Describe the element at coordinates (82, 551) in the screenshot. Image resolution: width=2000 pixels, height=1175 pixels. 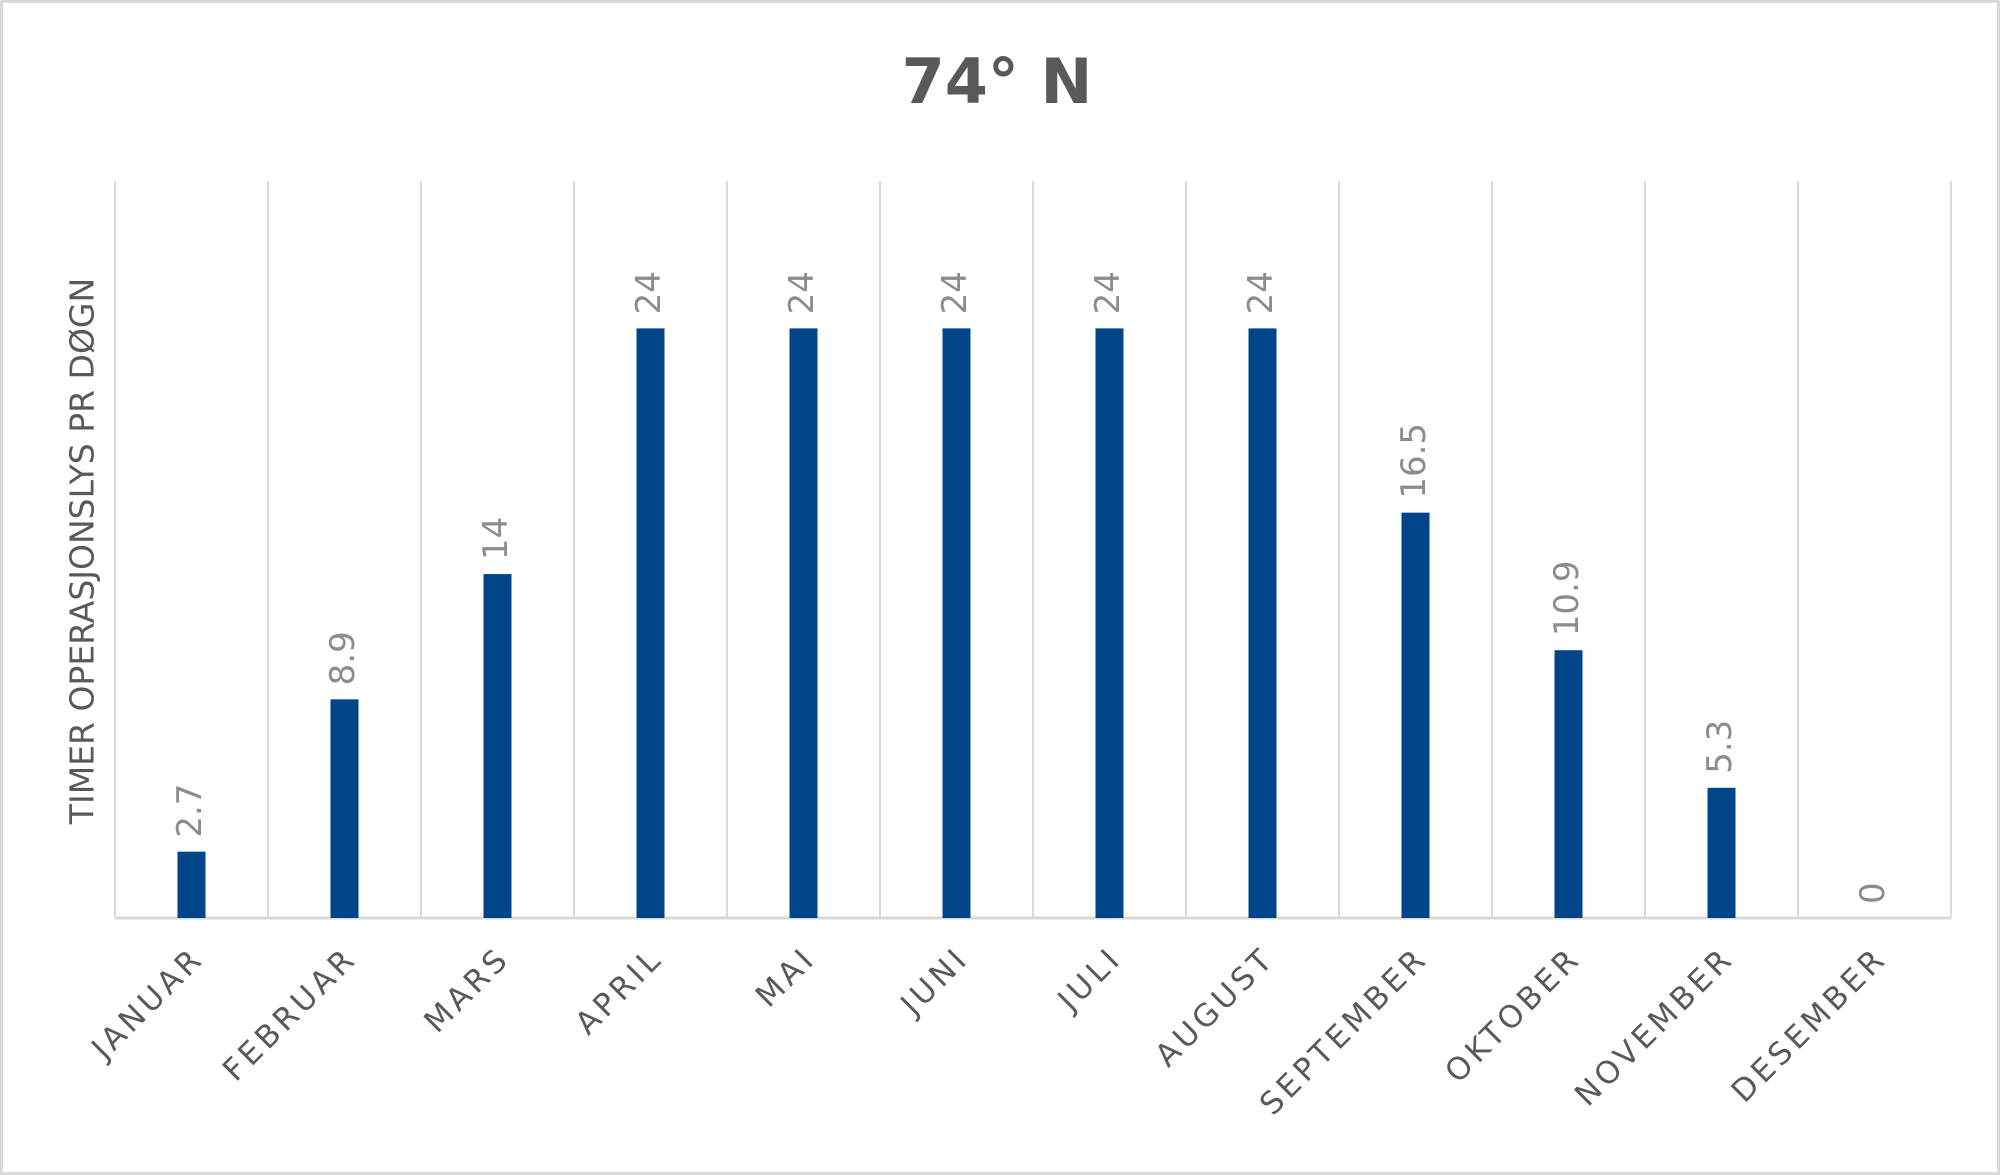
I see `y-axis-label: TIMER OPERASJONSLYS PR DØGN` at that location.